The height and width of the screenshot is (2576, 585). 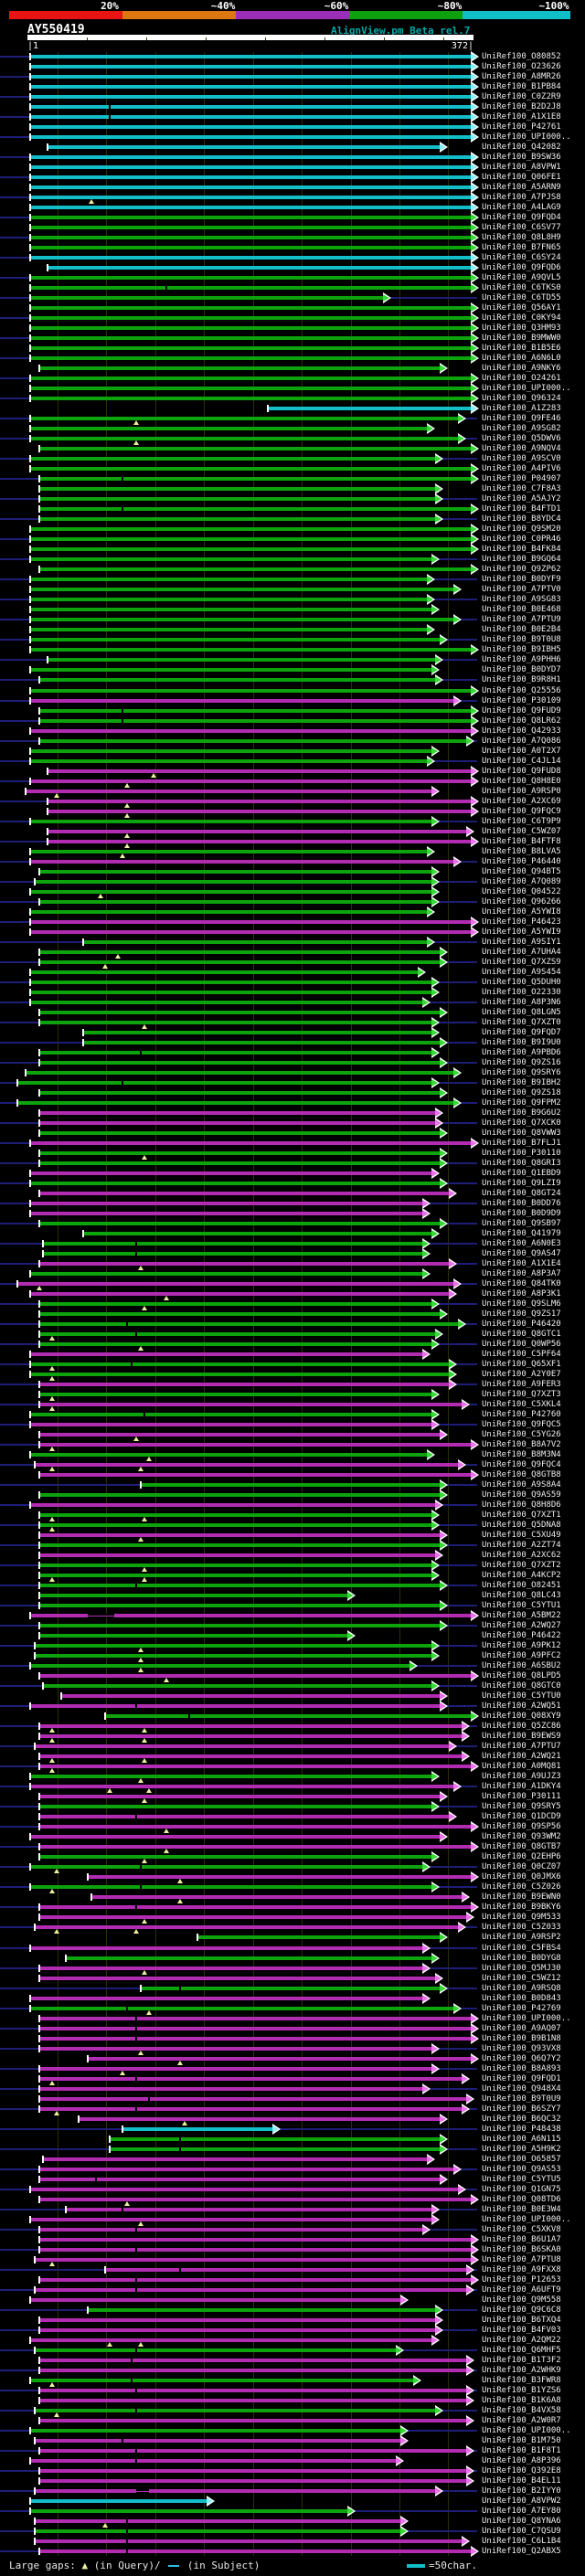 I want to click on hit-label: UniRef100_C6TKS0, so click(x=521, y=288).